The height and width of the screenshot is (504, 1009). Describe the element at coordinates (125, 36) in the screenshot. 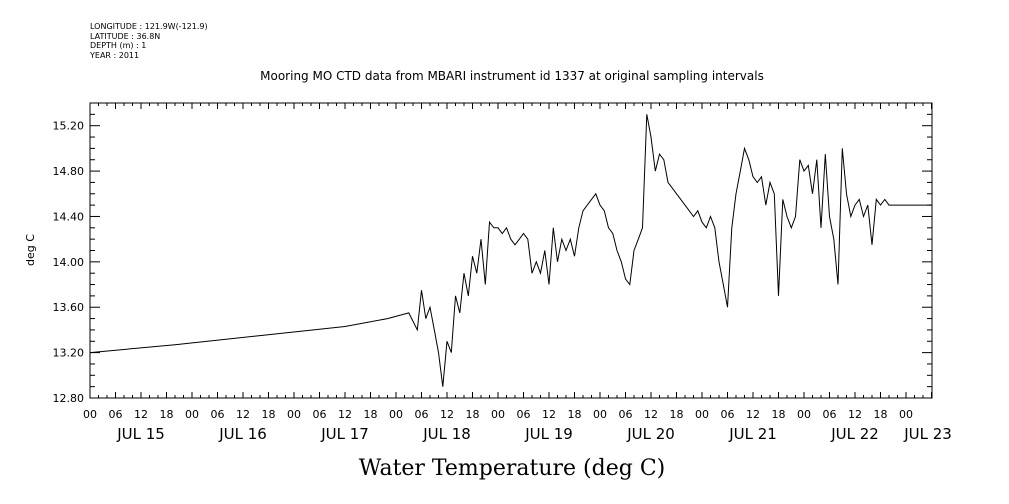

I see `latitude-text: LATITUDE : 36.8N` at that location.